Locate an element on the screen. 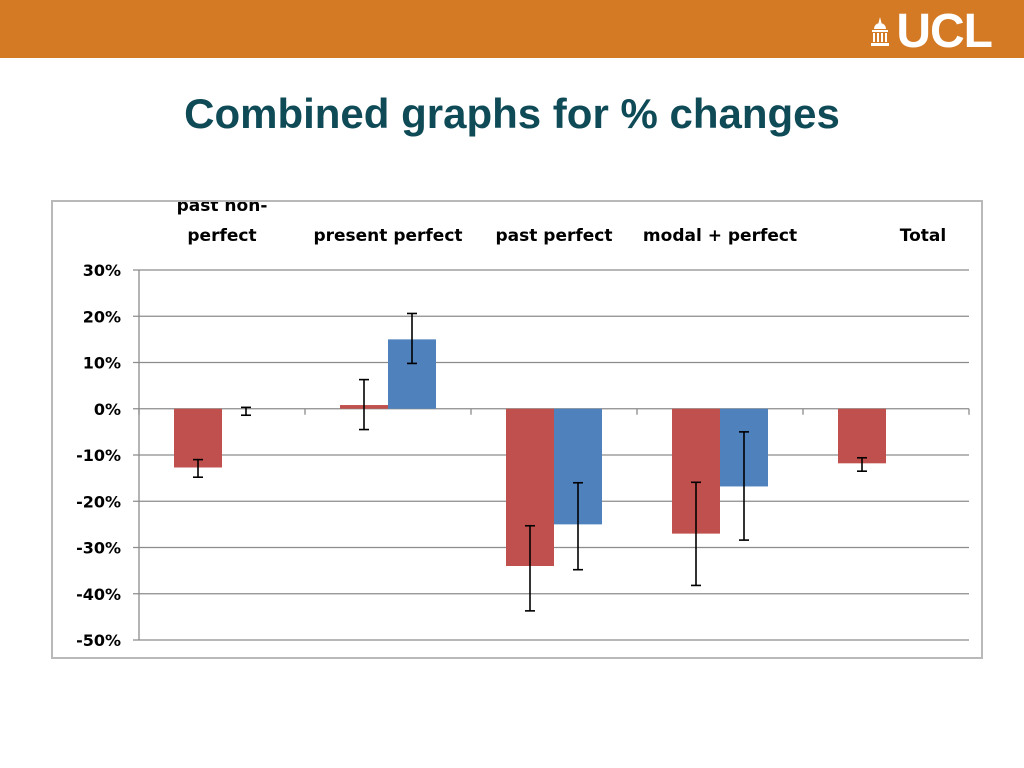  category-label: present perfect is located at coordinates (387, 236).